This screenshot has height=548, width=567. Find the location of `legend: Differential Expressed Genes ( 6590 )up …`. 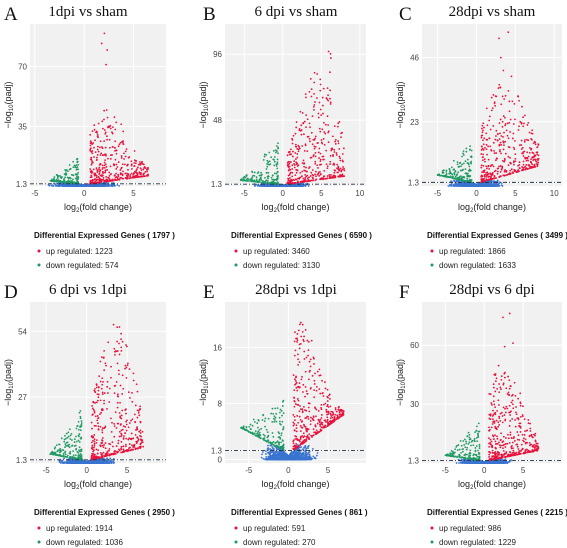

legend: Differential Expressed Genes ( 6590 )up … is located at coordinates (301, 250).